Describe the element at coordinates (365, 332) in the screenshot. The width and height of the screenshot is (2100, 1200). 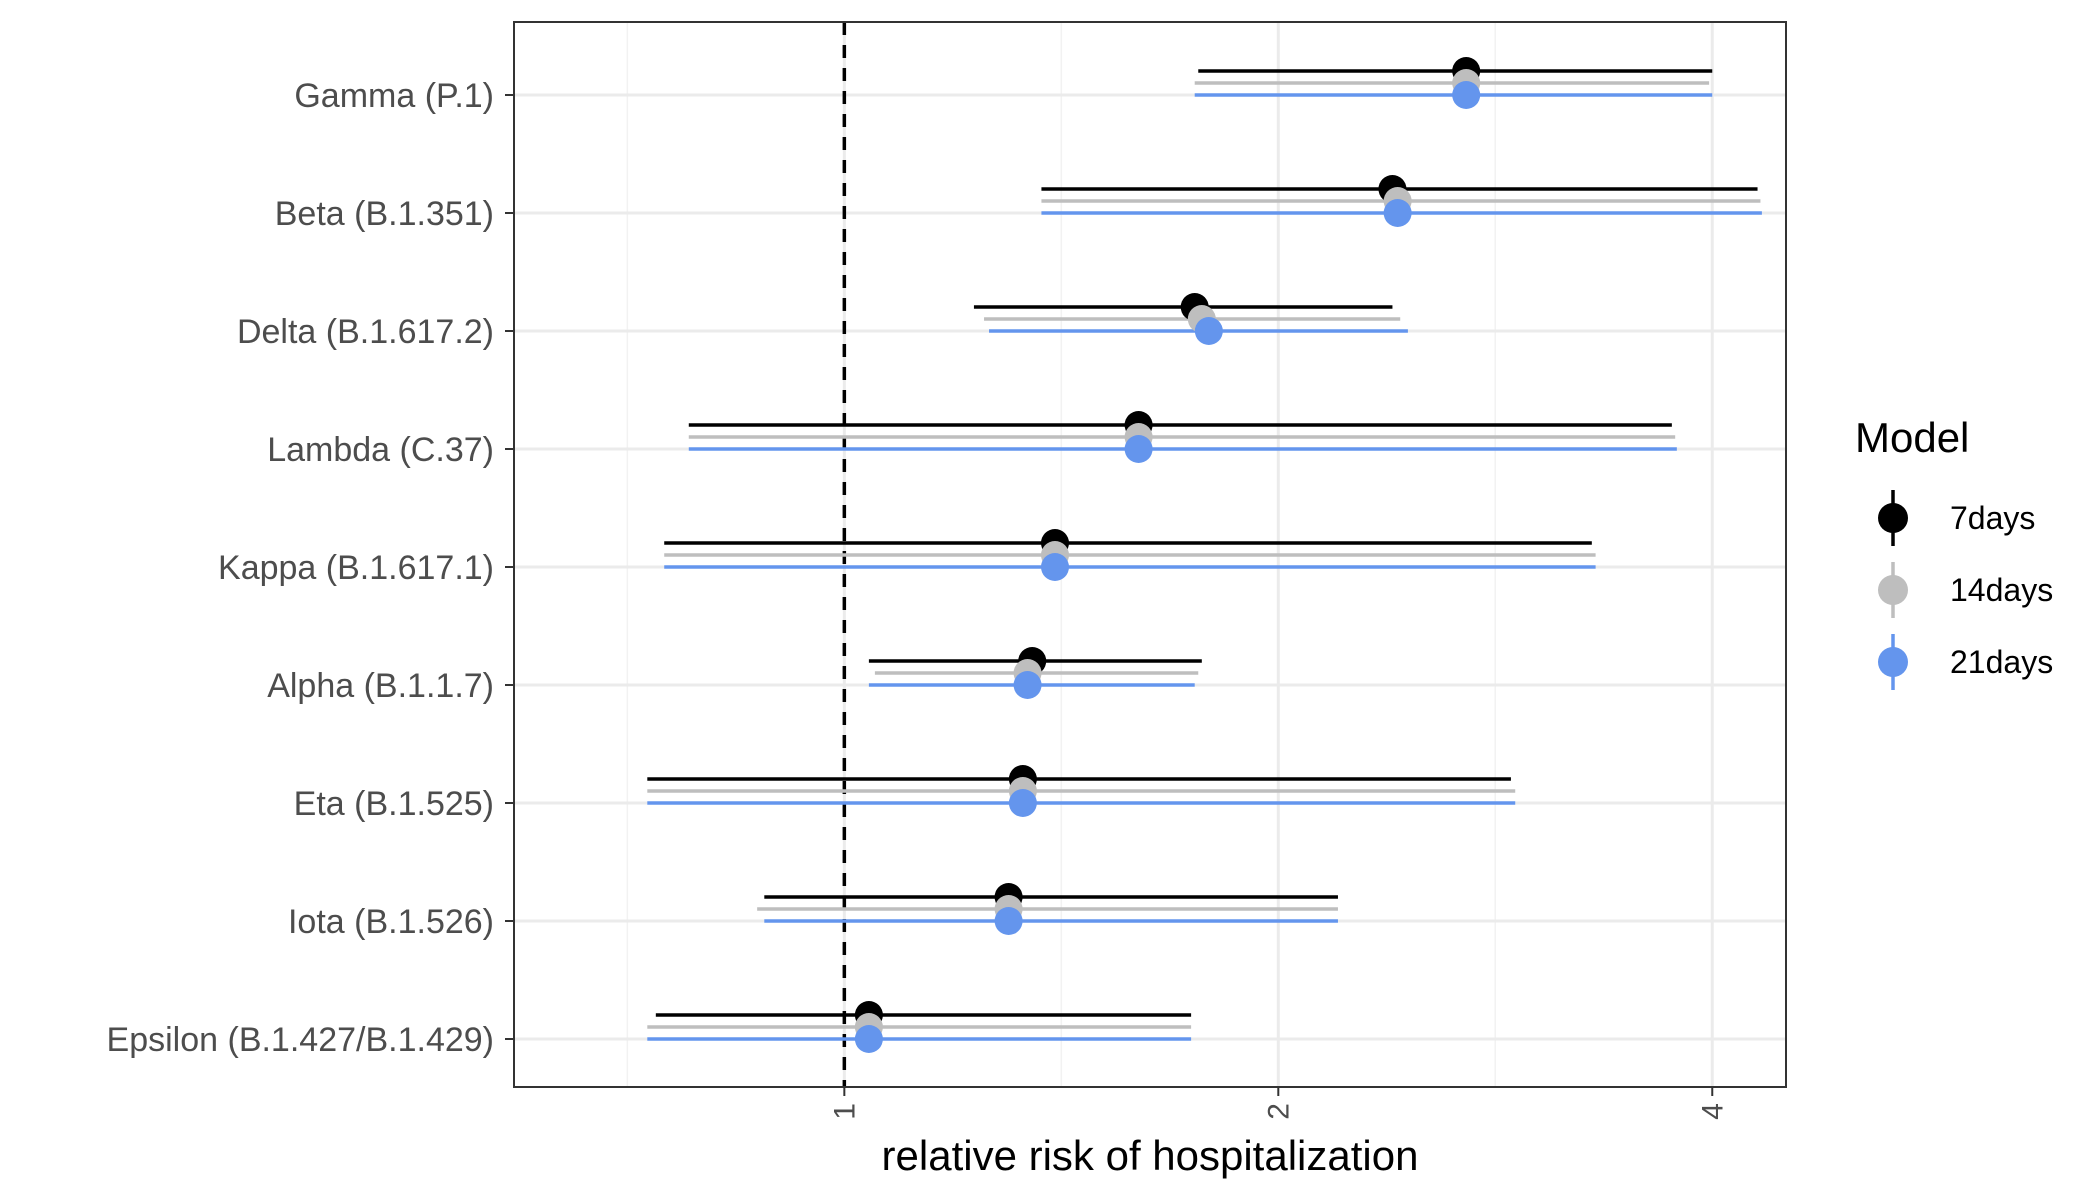
I see `category-label: Delta (B.1.617.2)` at that location.